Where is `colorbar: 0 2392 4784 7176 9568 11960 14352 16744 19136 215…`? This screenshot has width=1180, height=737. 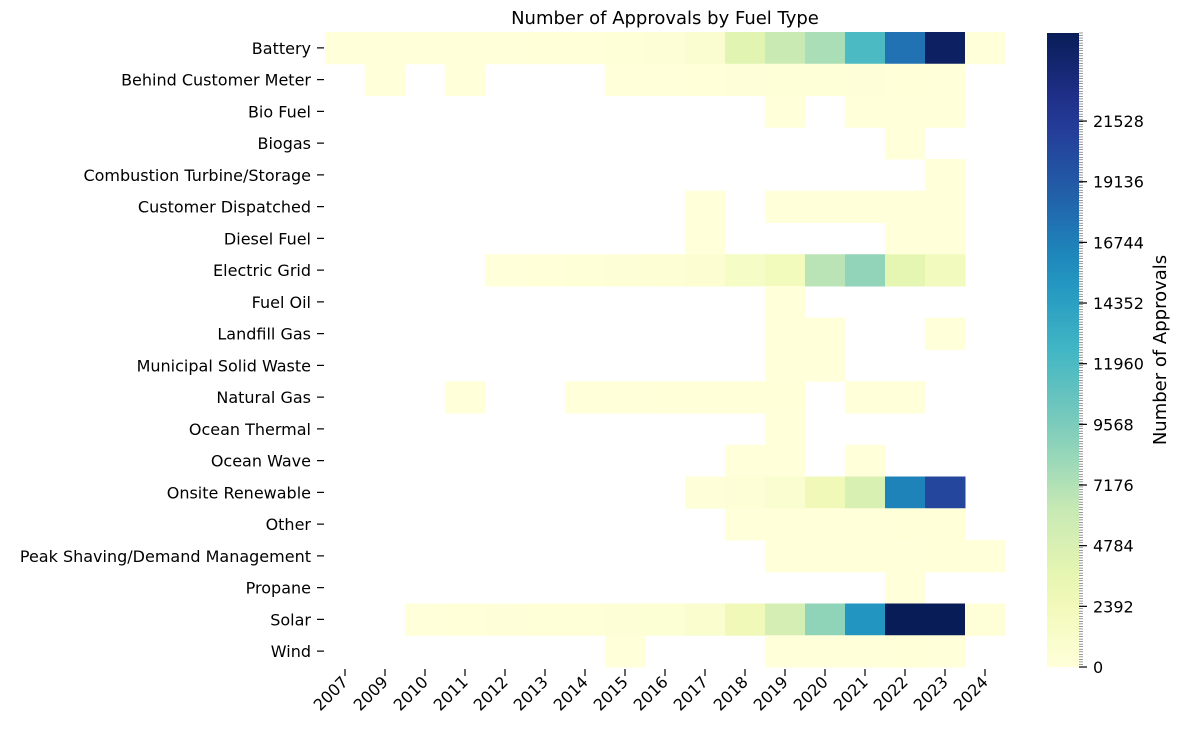
colorbar: 0 2392 4784 7176 9568 11960 14352 16744 19136 215… is located at coordinates (1109, 354).